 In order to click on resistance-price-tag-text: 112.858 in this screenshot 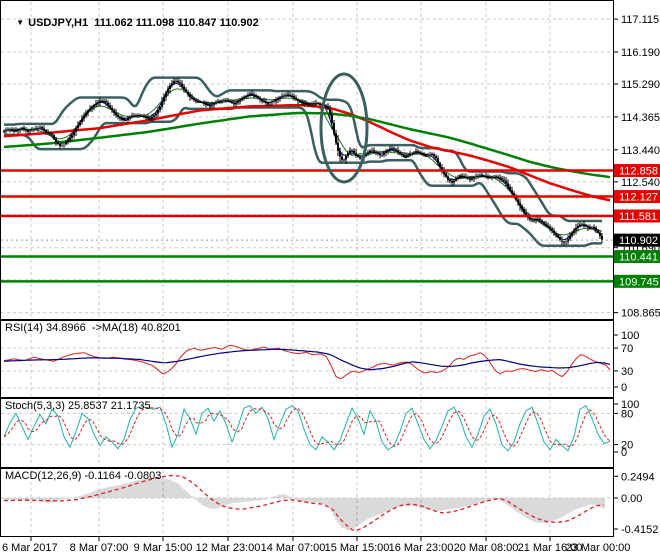, I will do `click(638, 172)`.